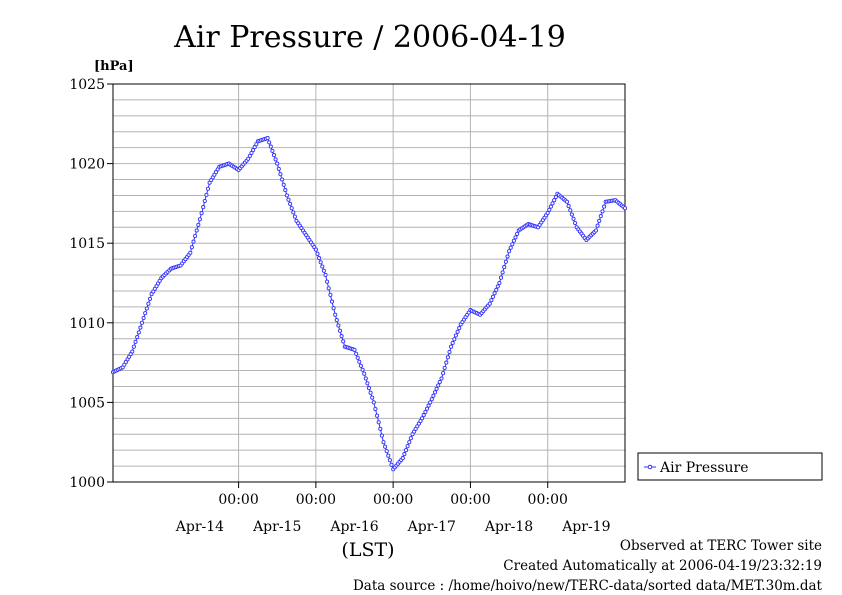  I want to click on y-tick-label: 1000, so click(87, 483).